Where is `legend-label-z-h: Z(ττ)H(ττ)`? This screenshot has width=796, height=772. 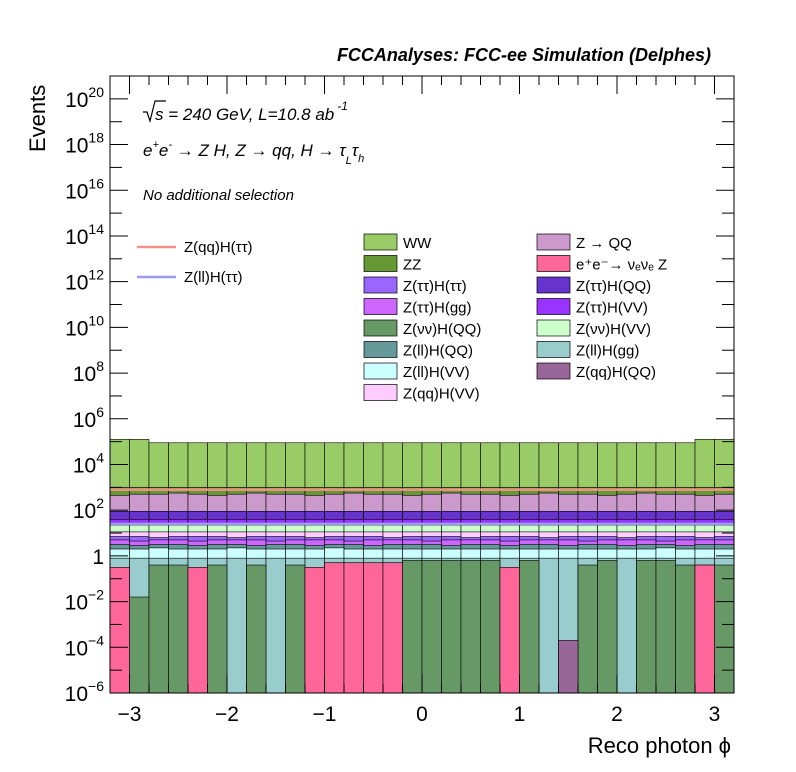
legend-label-z-h: Z(ττ)H(ττ) is located at coordinates (435, 286).